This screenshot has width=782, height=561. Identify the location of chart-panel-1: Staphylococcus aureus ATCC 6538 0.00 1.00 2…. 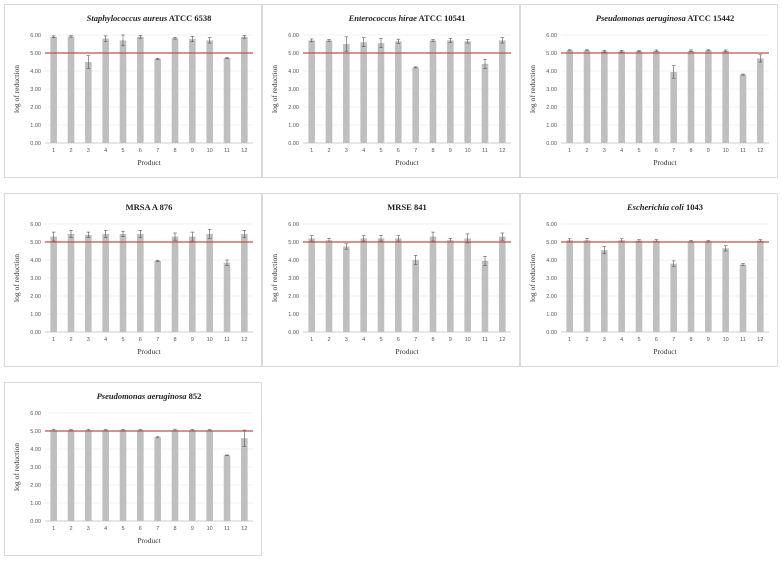
(133, 91).